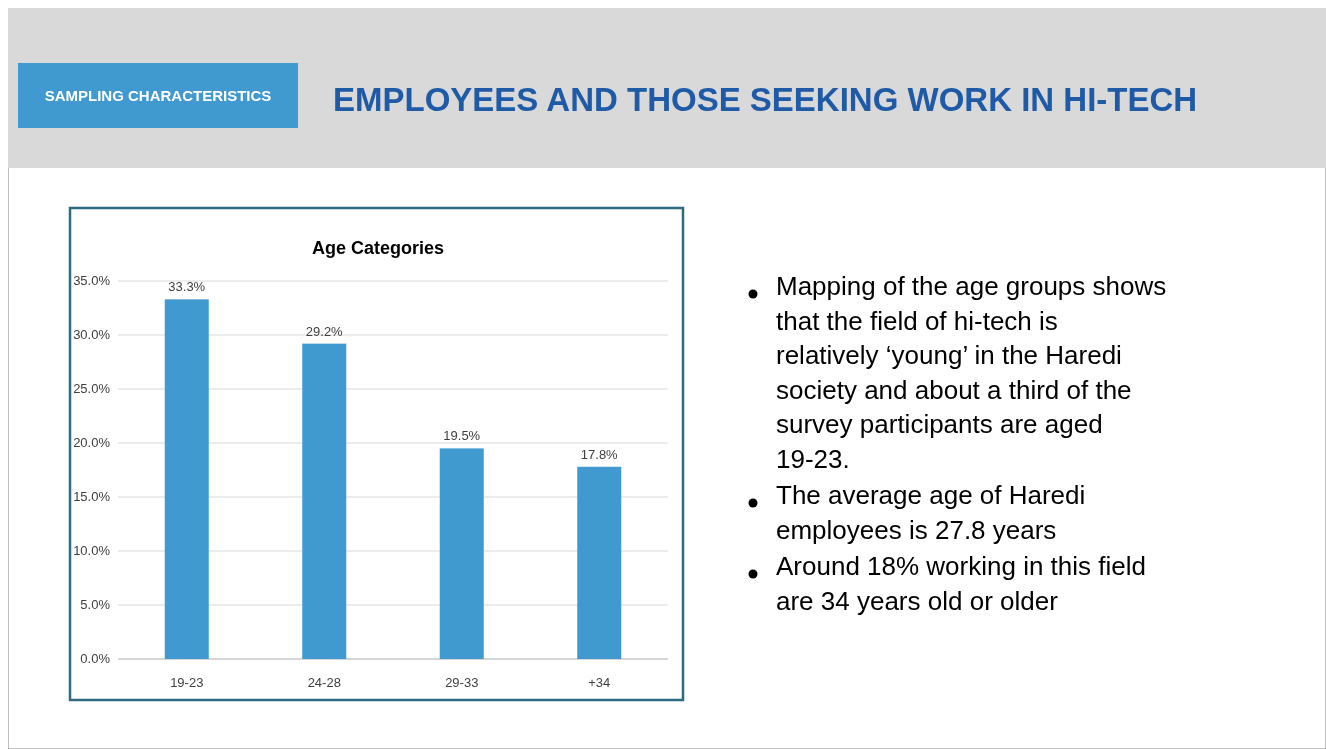  I want to click on data-label: 33.3%, so click(187, 287).